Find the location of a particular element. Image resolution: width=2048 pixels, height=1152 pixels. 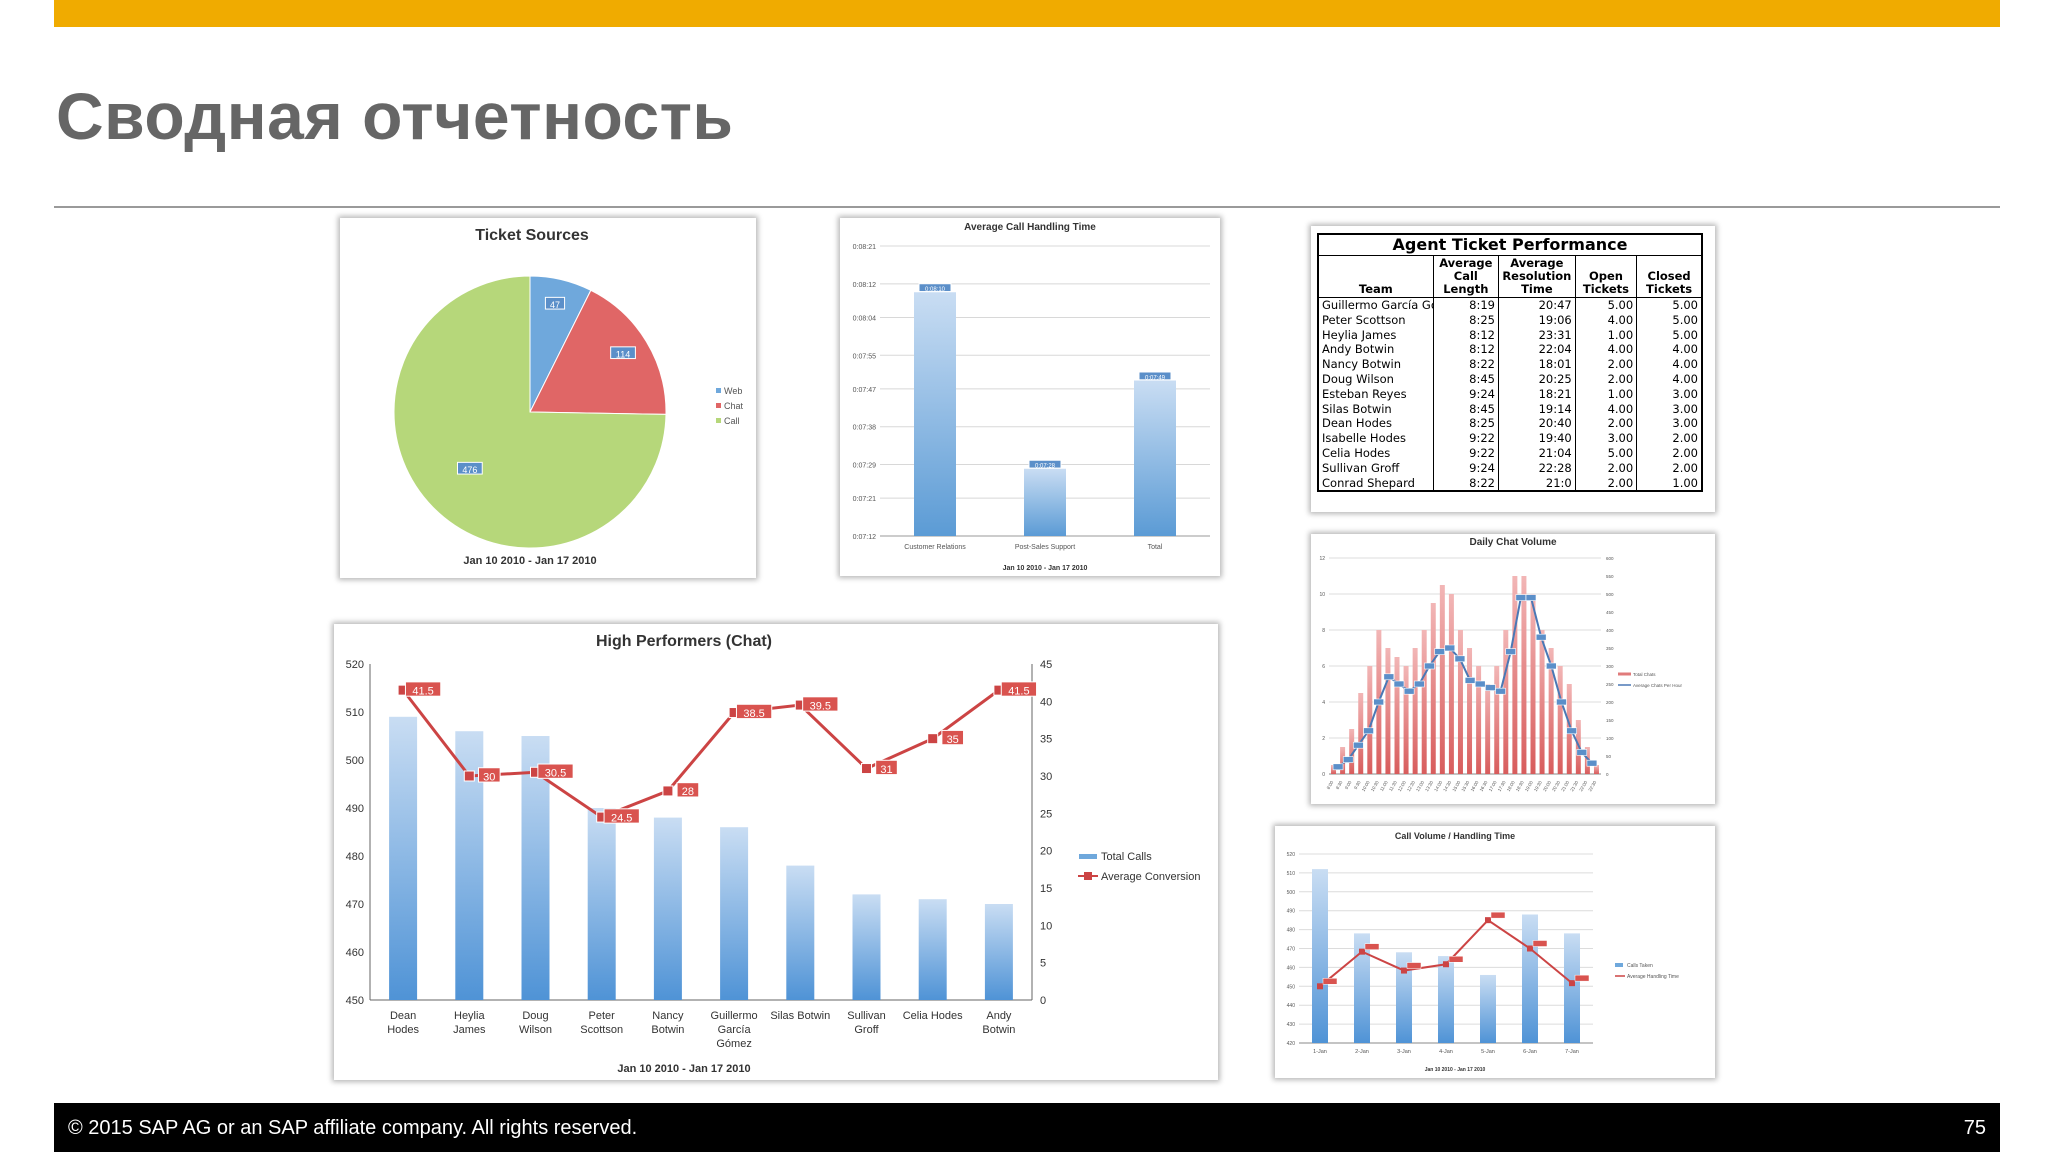

line-value-box is located at coordinates (1414, 965).